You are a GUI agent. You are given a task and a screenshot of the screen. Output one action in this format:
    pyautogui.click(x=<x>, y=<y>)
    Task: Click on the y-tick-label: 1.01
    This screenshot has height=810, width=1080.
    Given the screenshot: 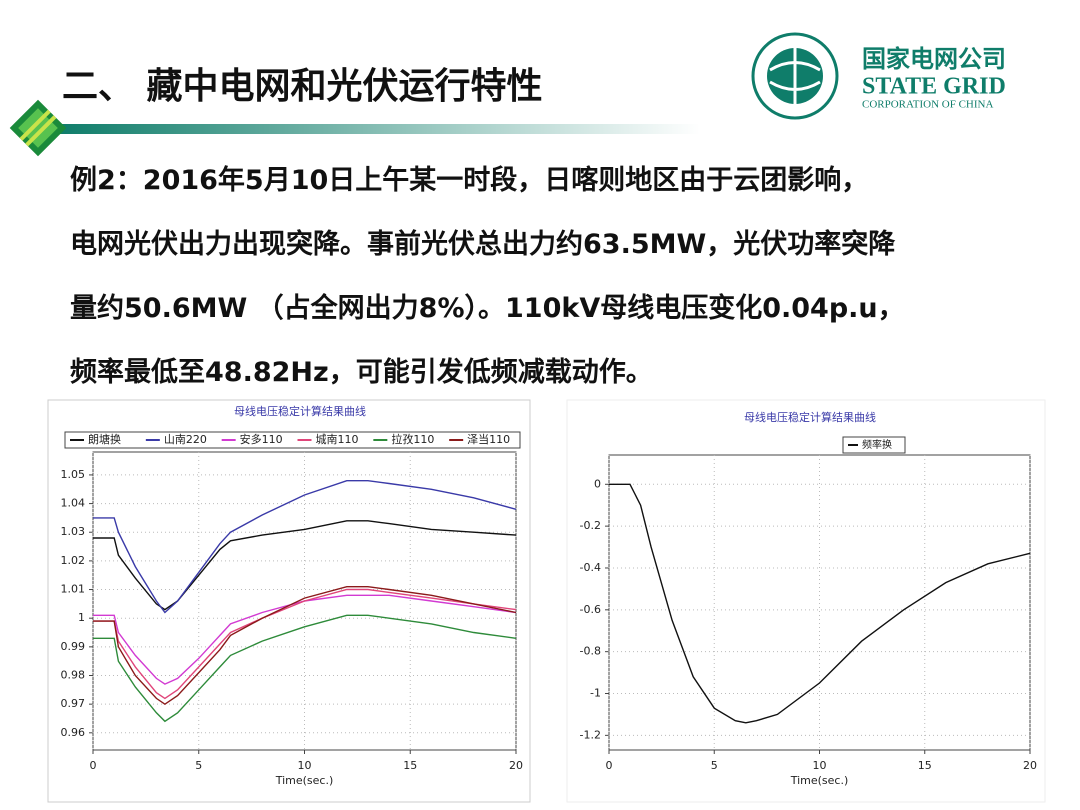 What is the action you would take?
    pyautogui.click(x=73, y=589)
    